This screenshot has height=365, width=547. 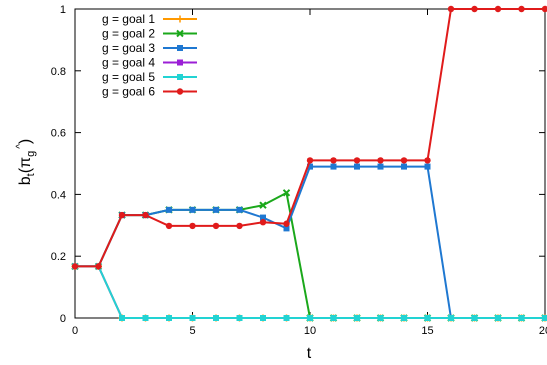 I want to click on y-axis-title-arg-sup: ^, so click(x=20, y=146).